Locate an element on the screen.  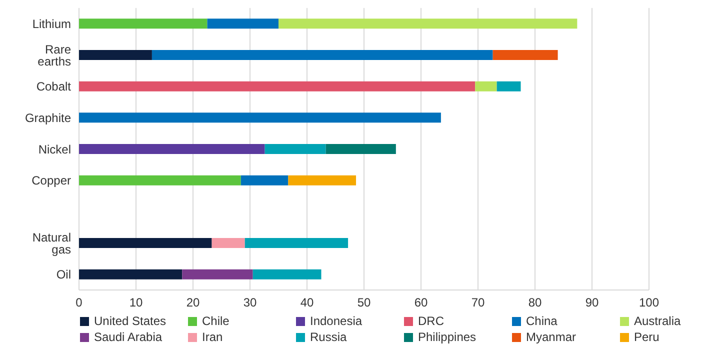
y-tick-label: Cobalt is located at coordinates (54, 87).